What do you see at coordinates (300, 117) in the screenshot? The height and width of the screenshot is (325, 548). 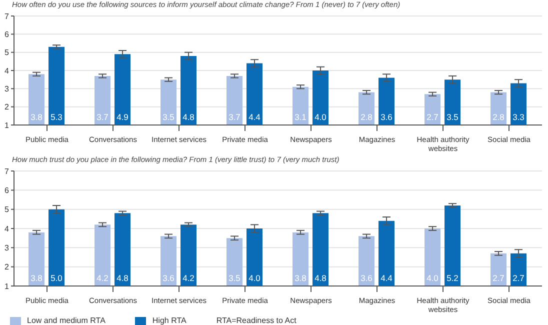 I see `data-label: 3.1` at bounding box center [300, 117].